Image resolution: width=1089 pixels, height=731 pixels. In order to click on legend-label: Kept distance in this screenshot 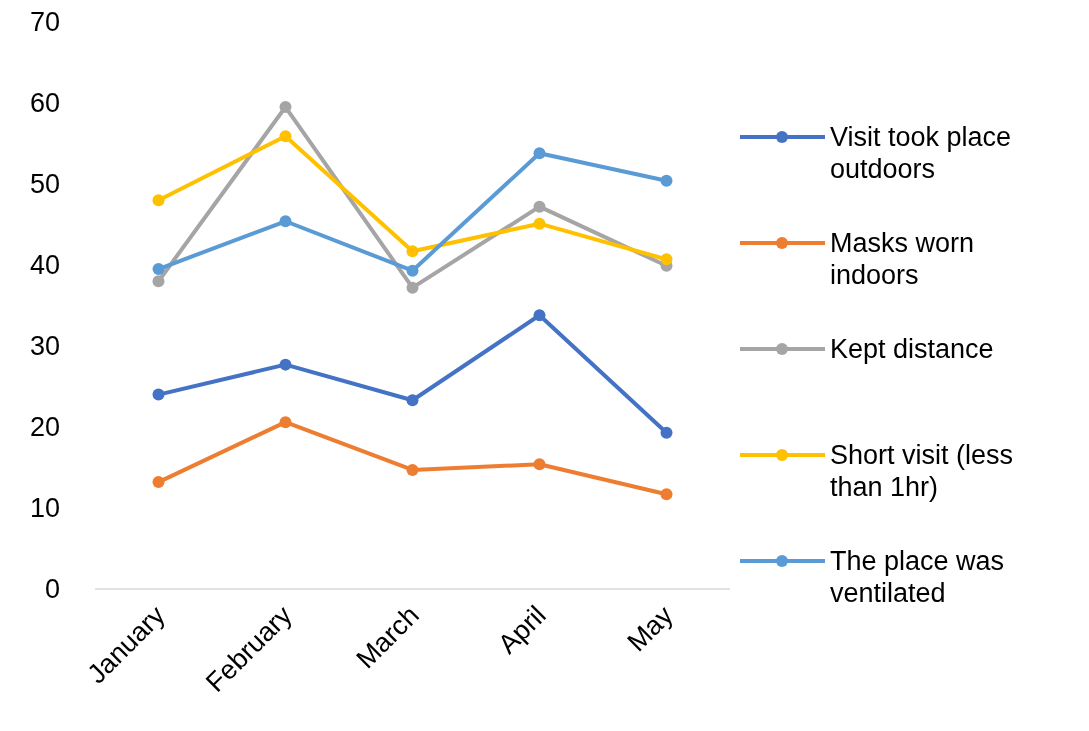, I will do `click(912, 349)`.